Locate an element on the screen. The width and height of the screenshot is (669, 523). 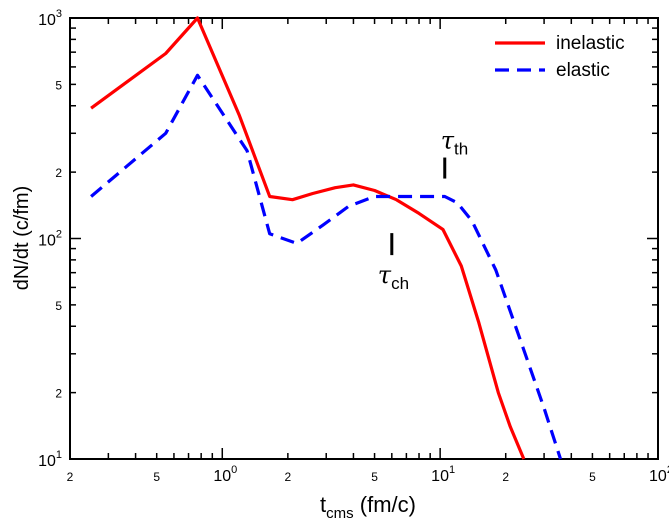
x-tick-label: 10¹ is located at coordinates (443, 474).